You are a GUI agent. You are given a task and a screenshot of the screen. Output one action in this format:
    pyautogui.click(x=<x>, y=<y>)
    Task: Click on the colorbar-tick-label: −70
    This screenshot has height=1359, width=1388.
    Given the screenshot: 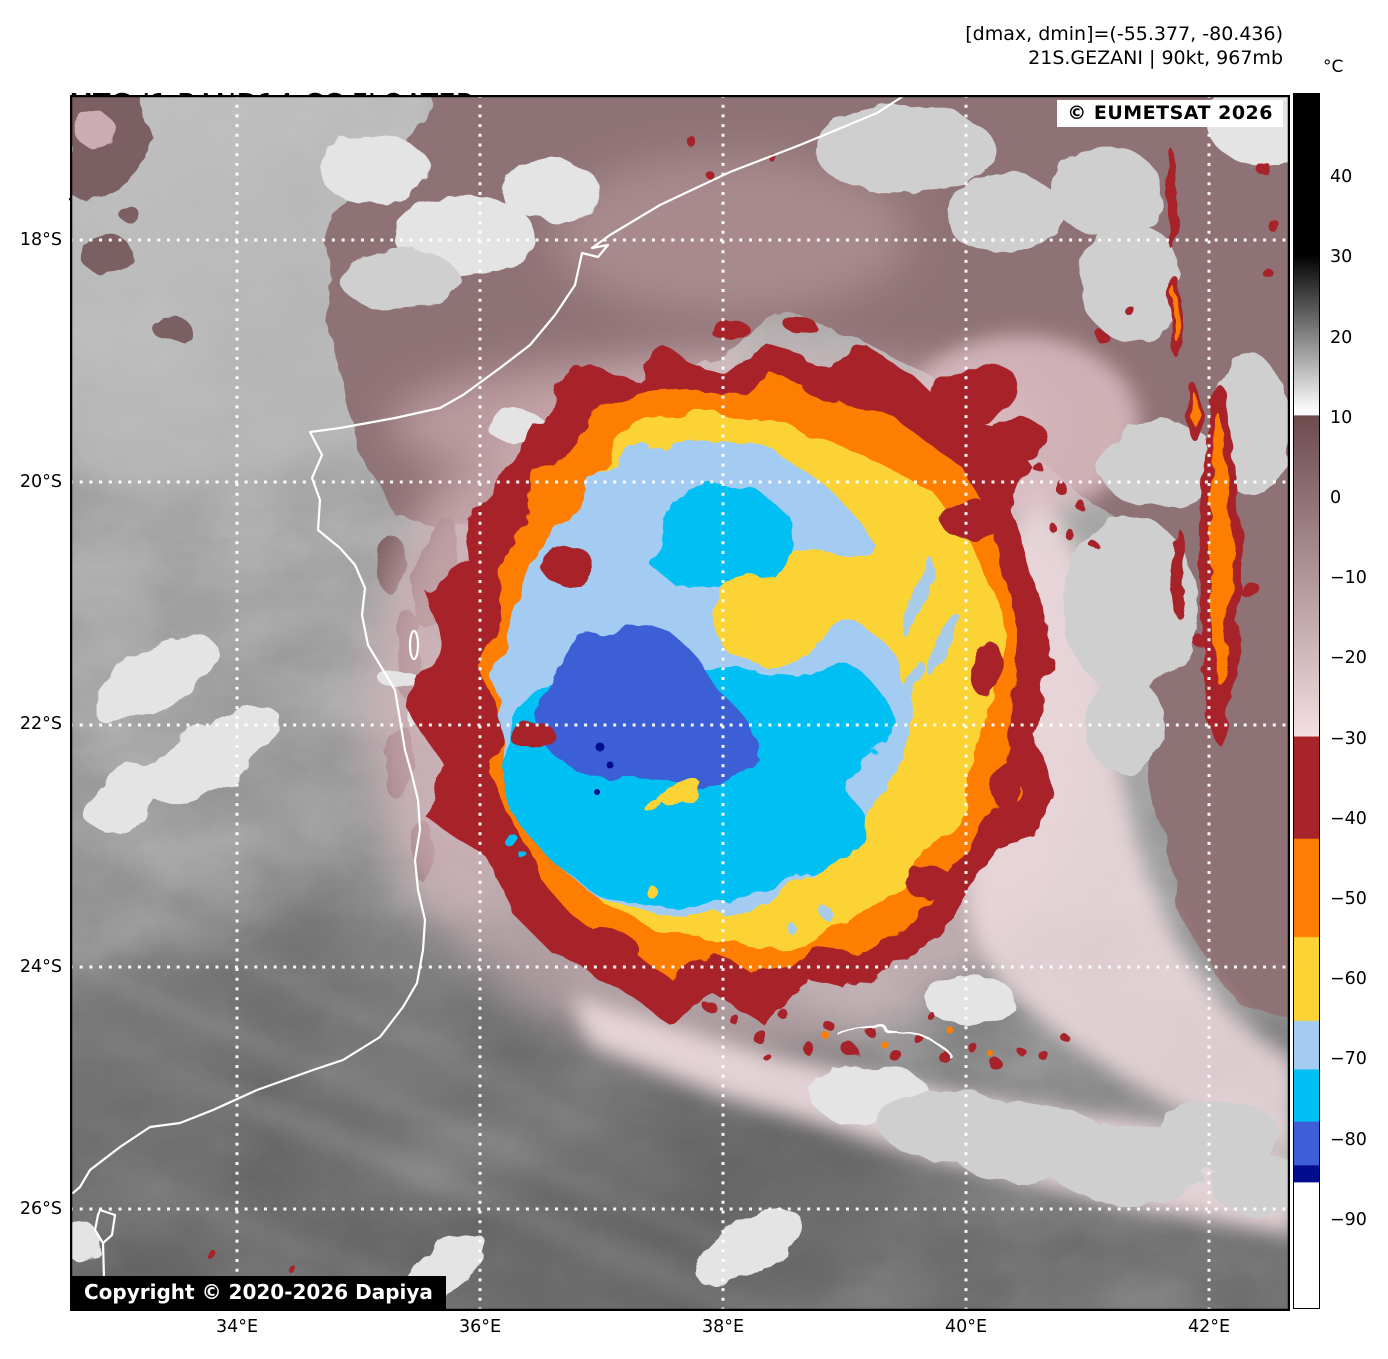 What is the action you would take?
    pyautogui.click(x=1348, y=1059)
    